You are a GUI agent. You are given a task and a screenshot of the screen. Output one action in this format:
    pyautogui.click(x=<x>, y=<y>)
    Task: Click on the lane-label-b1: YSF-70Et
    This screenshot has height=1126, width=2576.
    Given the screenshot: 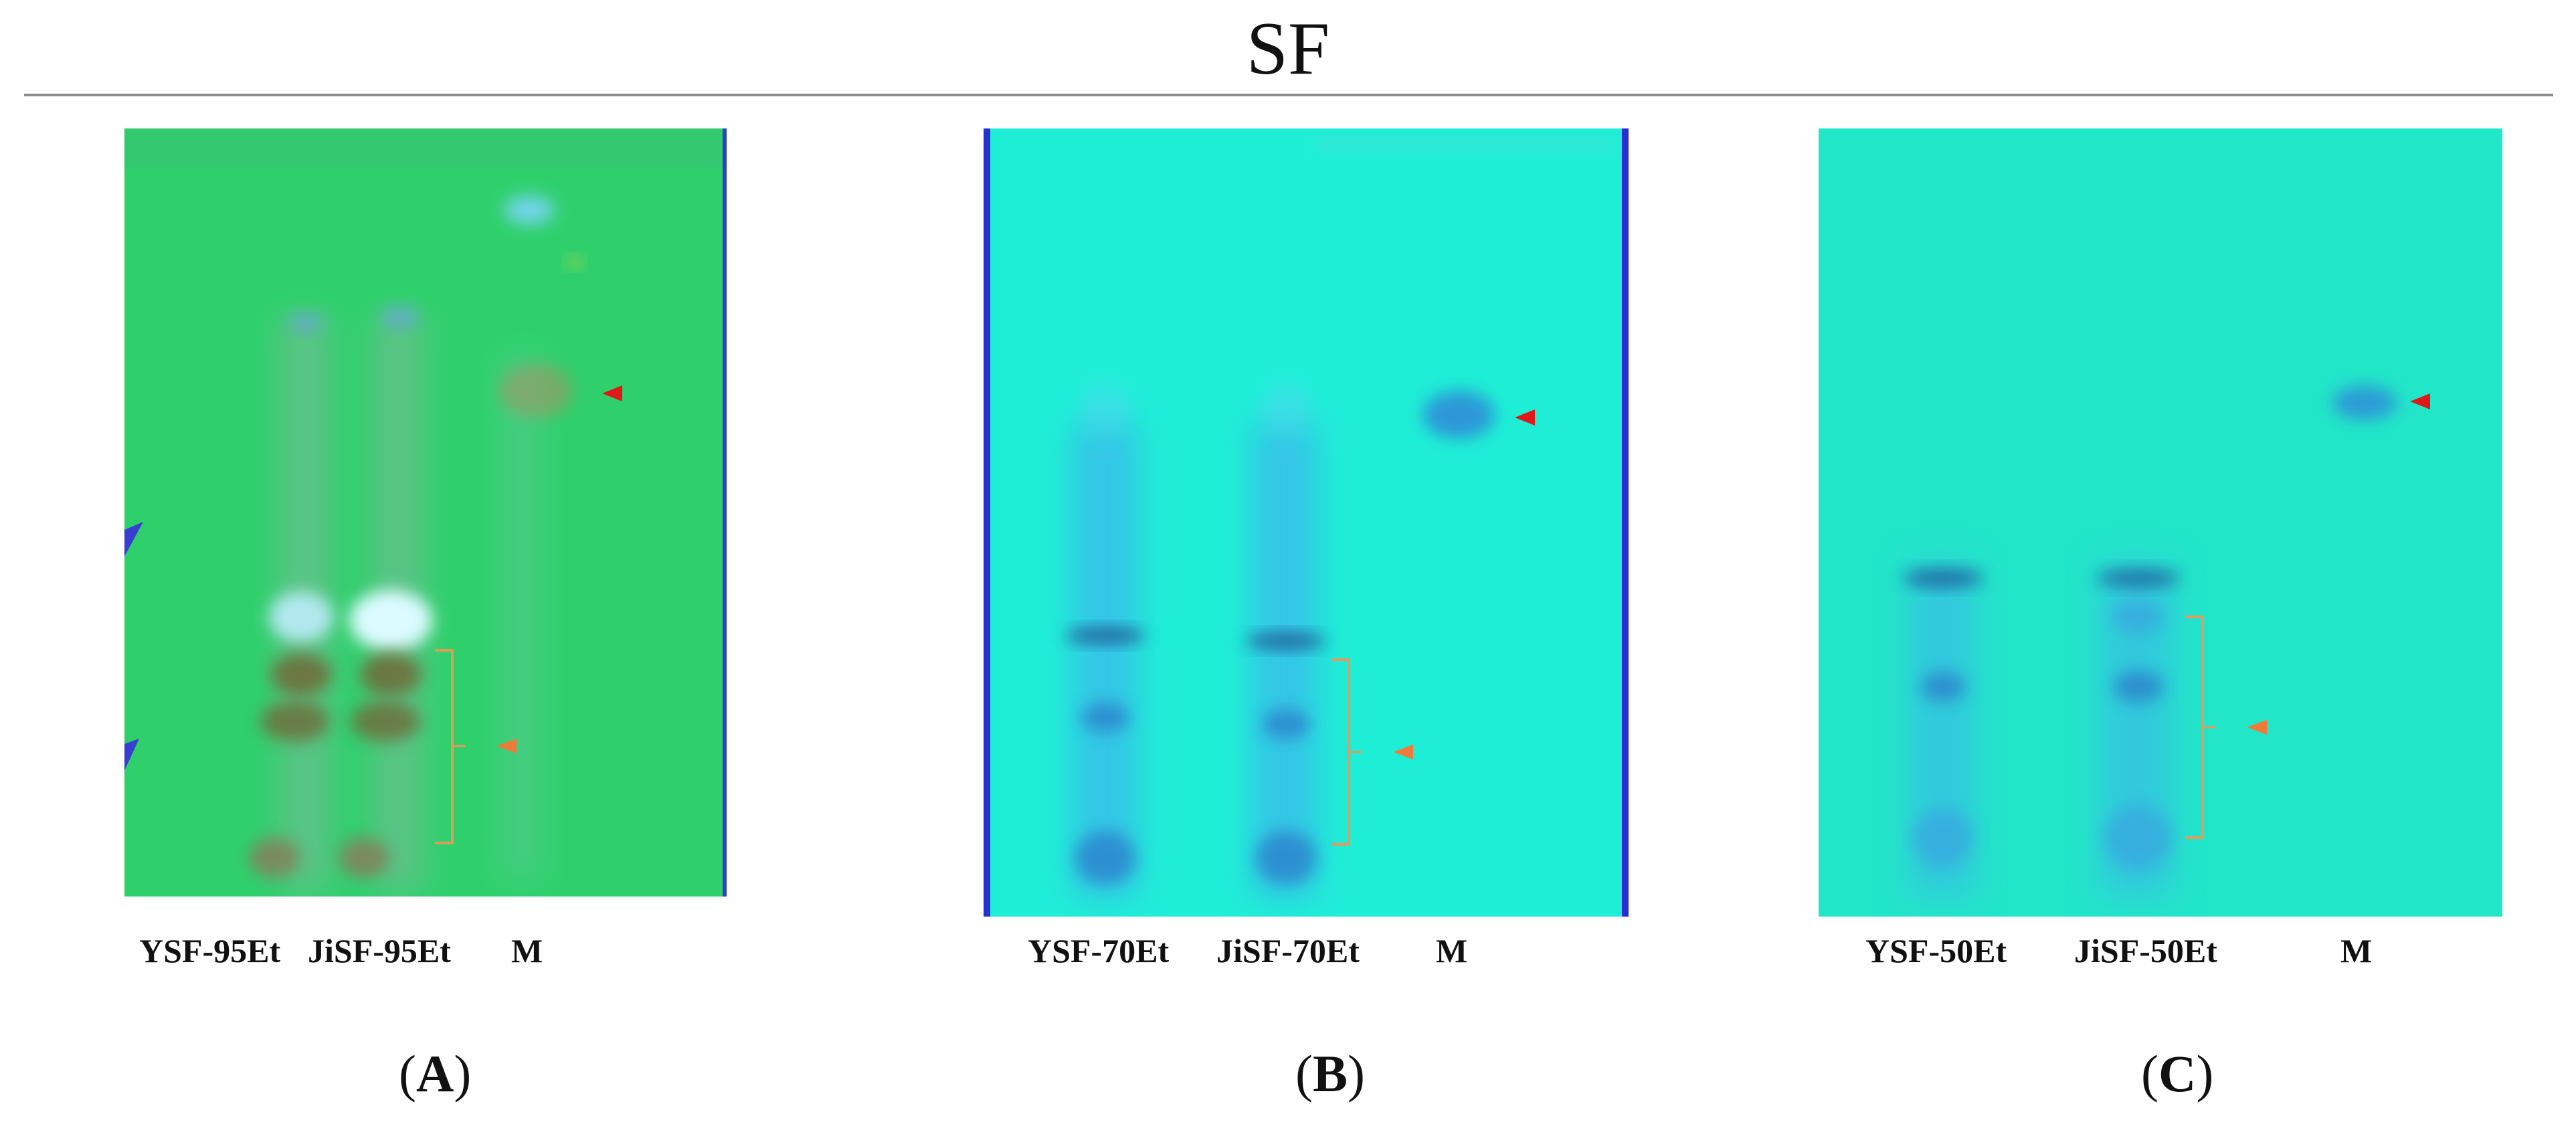 What is the action you would take?
    pyautogui.click(x=1099, y=951)
    